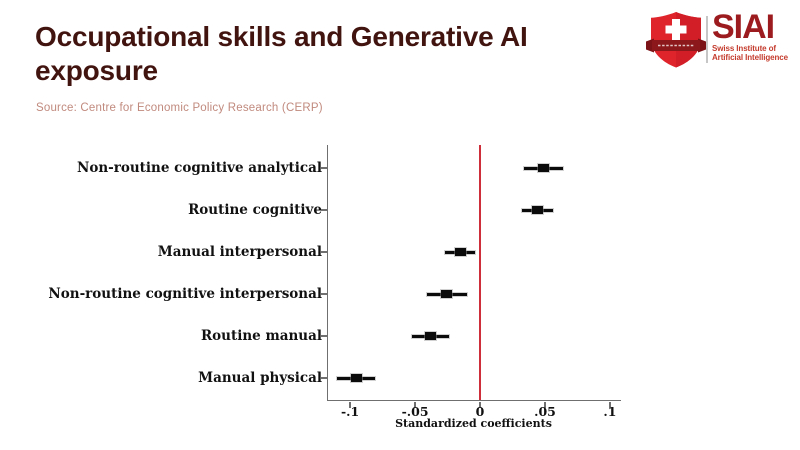 The image size is (800, 450). What do you see at coordinates (350, 411) in the screenshot?
I see `x-tick-label: -.1` at bounding box center [350, 411].